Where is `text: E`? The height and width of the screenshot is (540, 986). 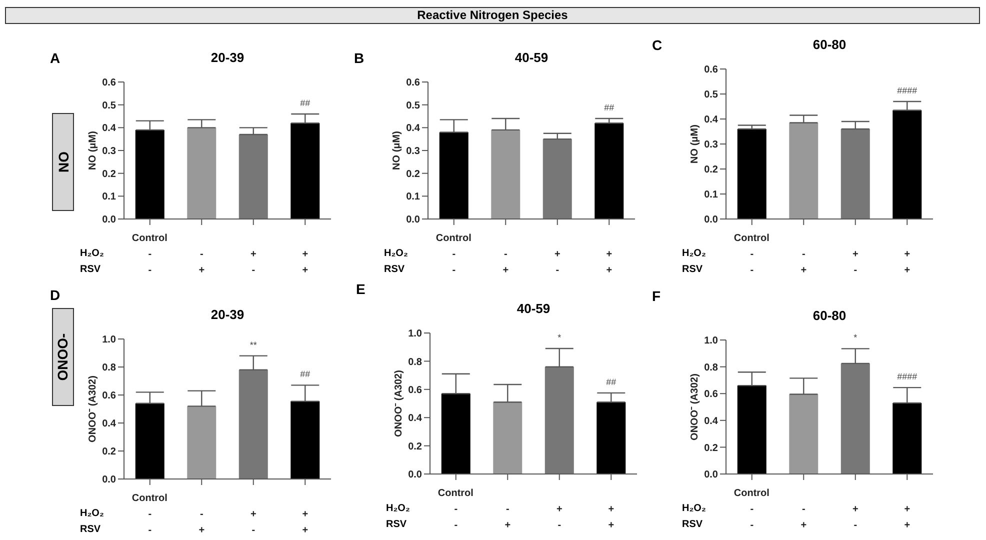
text: E is located at coordinates (361, 289).